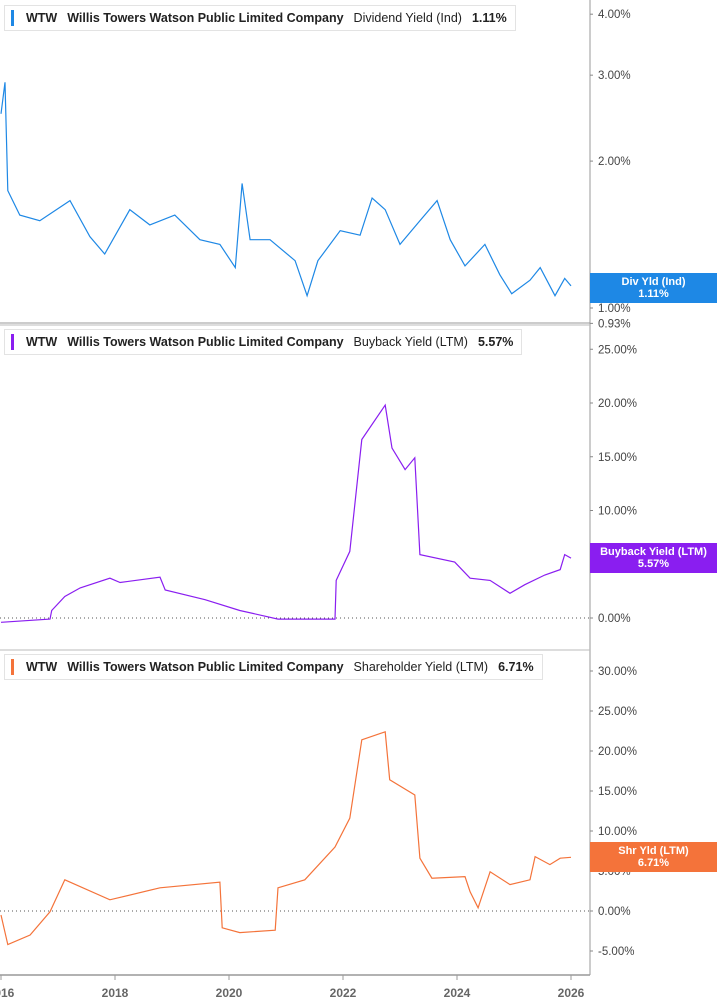 The image size is (717, 1005). What do you see at coordinates (410, 342) in the screenshot?
I see `metric-name: Buyback Yield (LTM)` at bounding box center [410, 342].